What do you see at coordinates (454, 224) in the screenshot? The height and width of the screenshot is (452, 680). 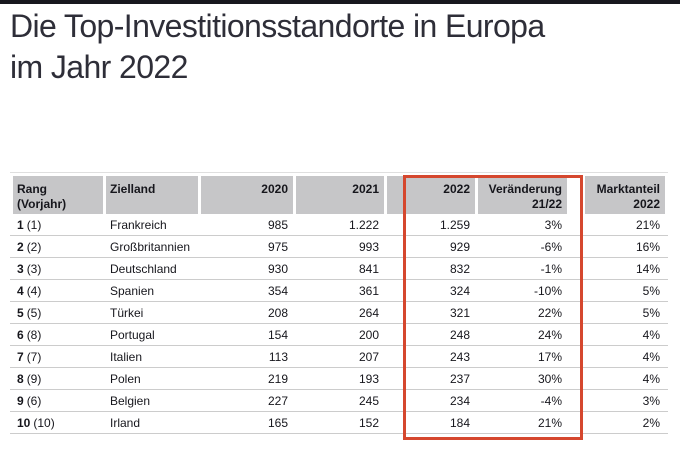 I see `cell-2022: 1.259` at bounding box center [454, 224].